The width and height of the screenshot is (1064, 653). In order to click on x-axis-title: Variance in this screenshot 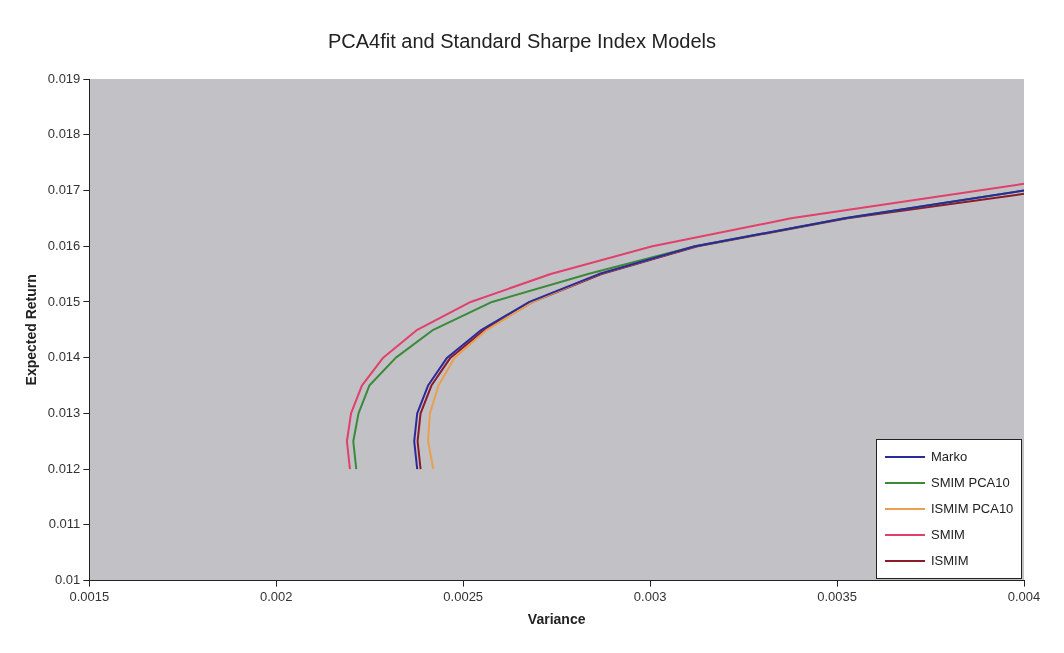, I will do `click(556, 619)`.